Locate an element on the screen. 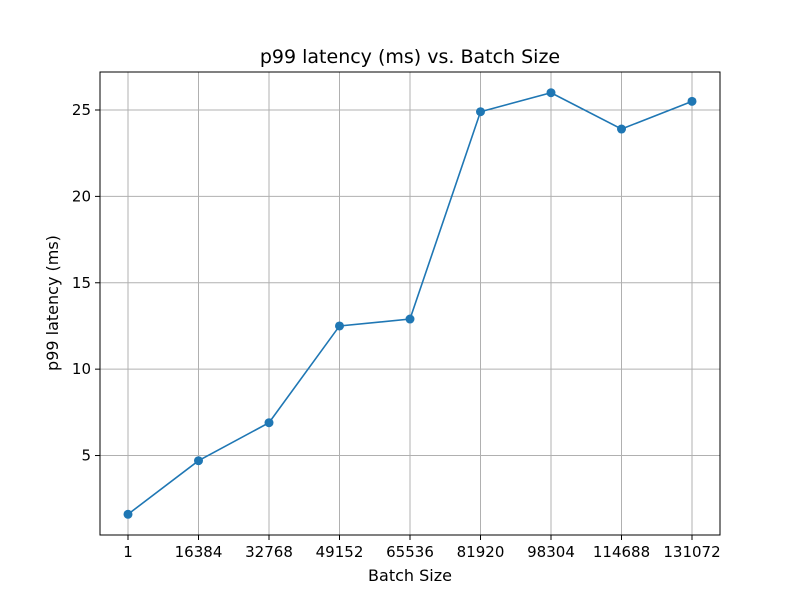  x-tick-label: 1 is located at coordinates (128, 552).